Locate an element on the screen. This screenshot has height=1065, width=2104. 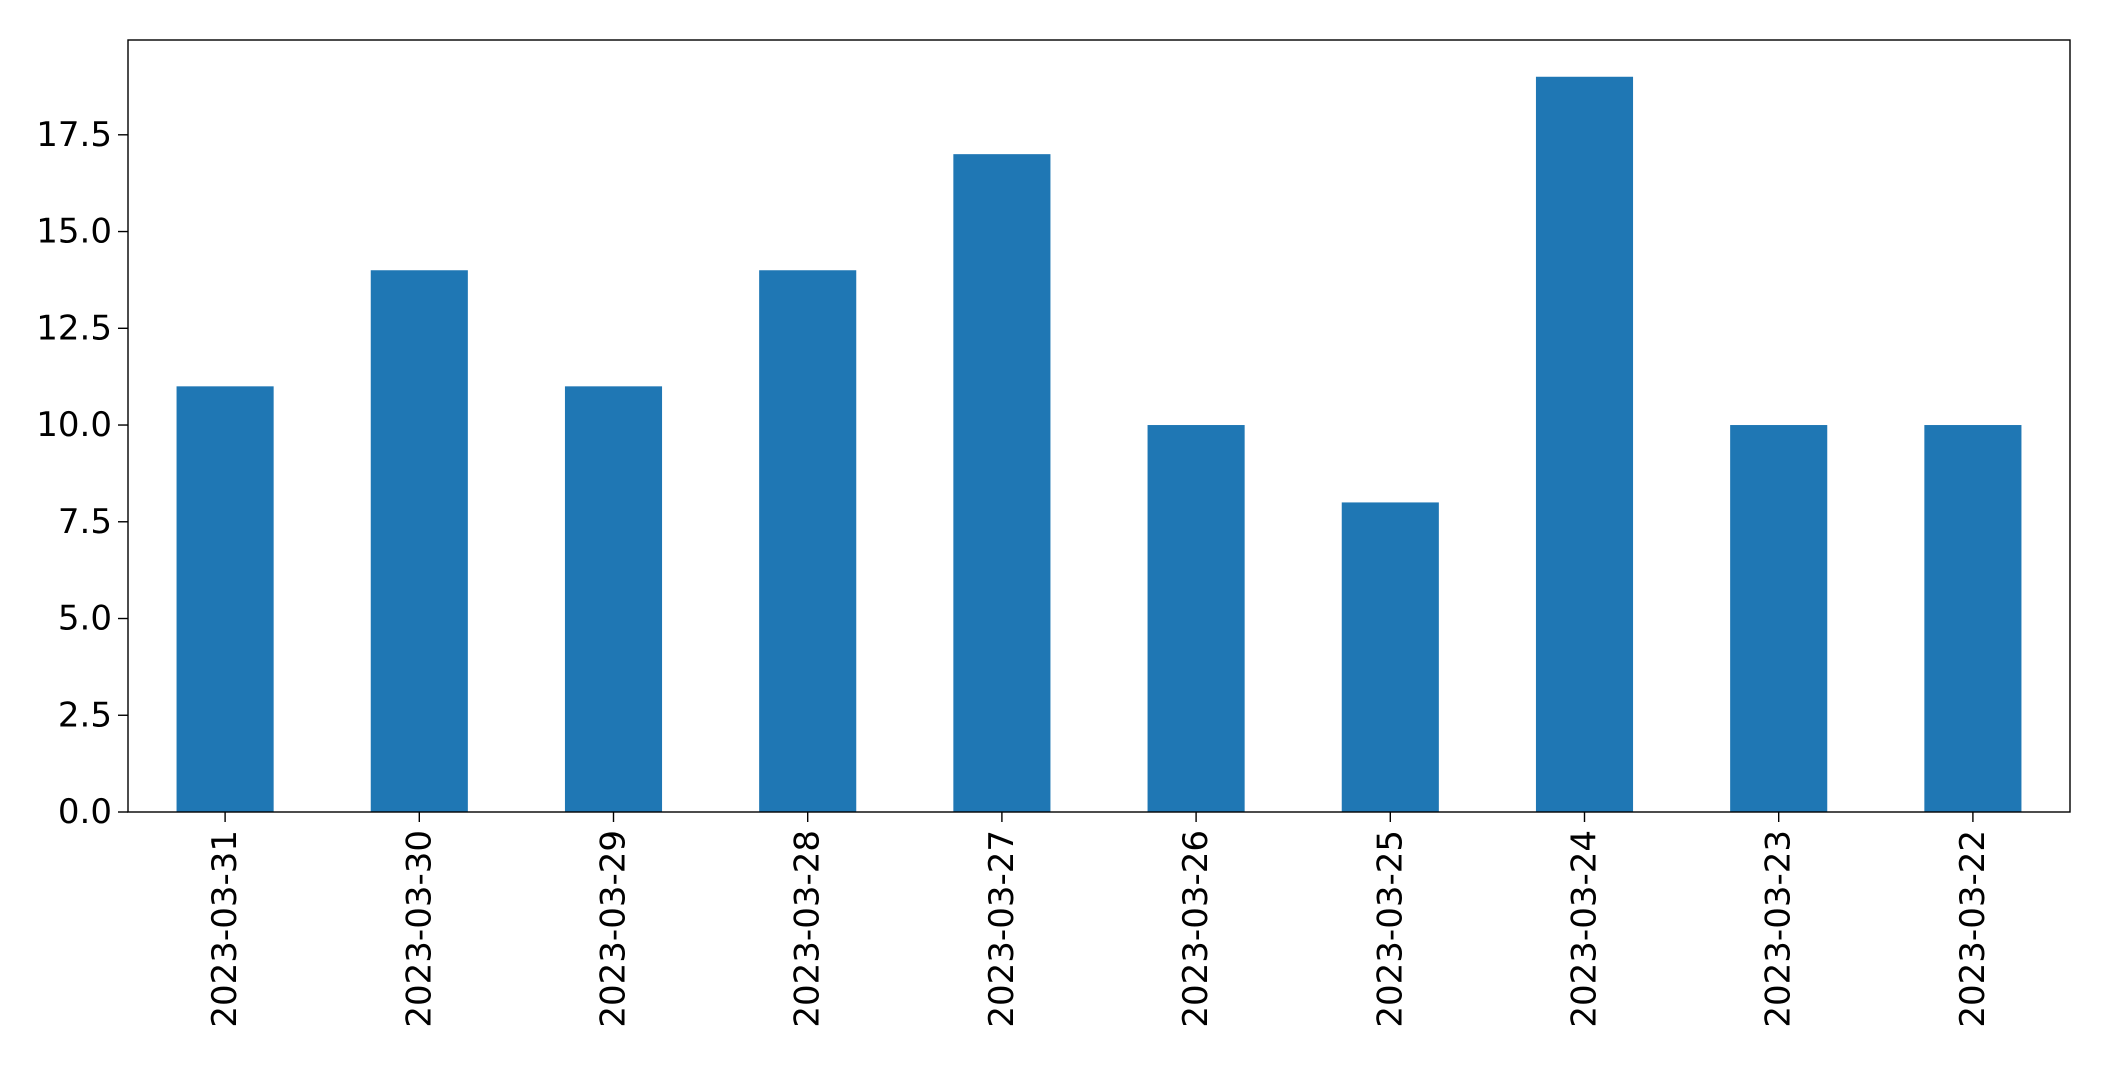
x-tick-label: 2023-03-26 is located at coordinates (1196, 929).